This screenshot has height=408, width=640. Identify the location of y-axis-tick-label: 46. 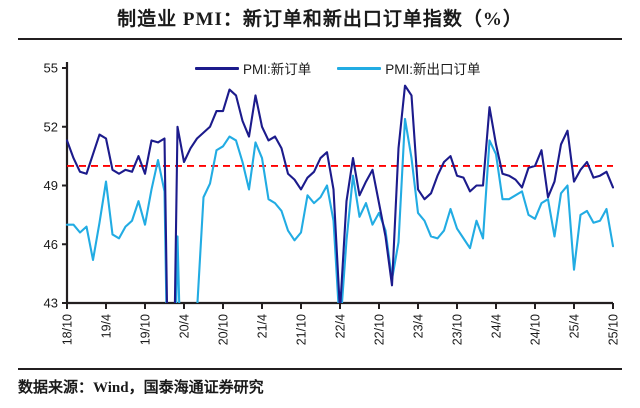
(51, 244).